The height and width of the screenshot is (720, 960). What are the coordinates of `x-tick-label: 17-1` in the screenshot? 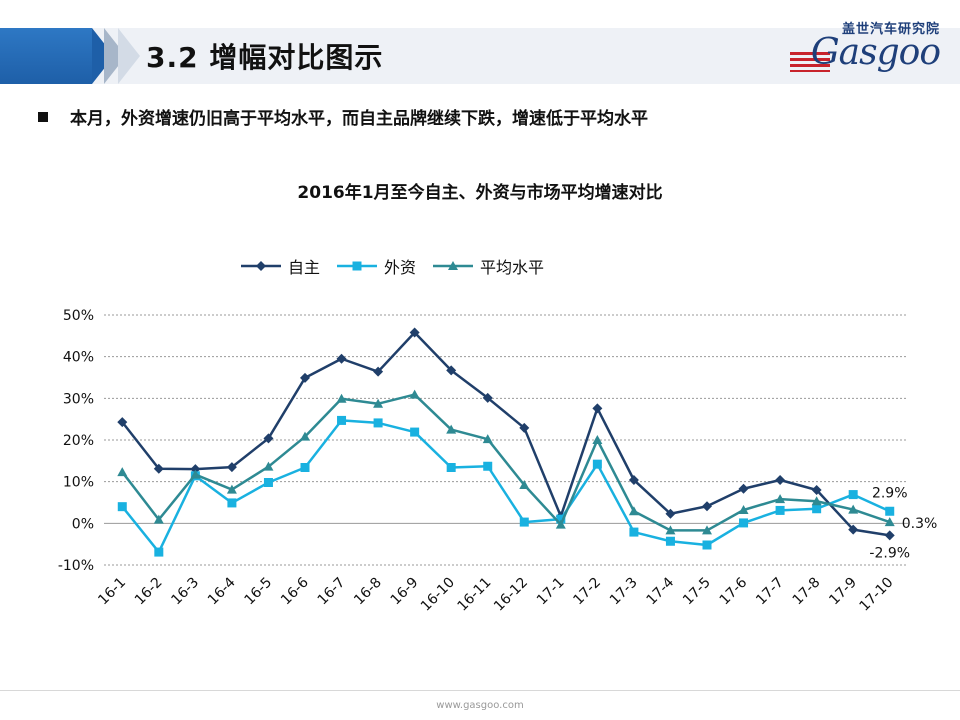 It's located at (551, 592).